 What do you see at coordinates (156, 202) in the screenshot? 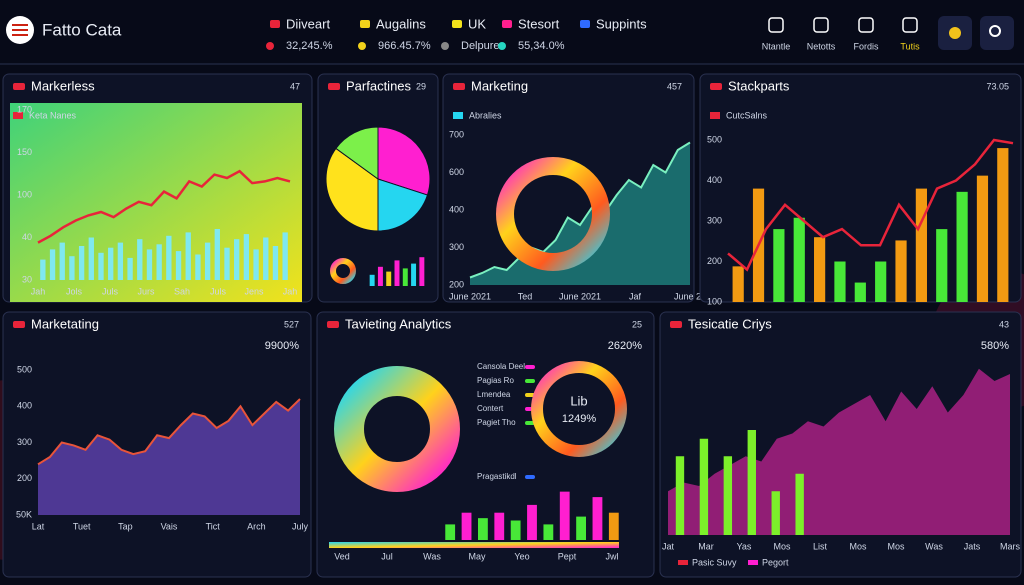
I see `plot-background` at bounding box center [156, 202].